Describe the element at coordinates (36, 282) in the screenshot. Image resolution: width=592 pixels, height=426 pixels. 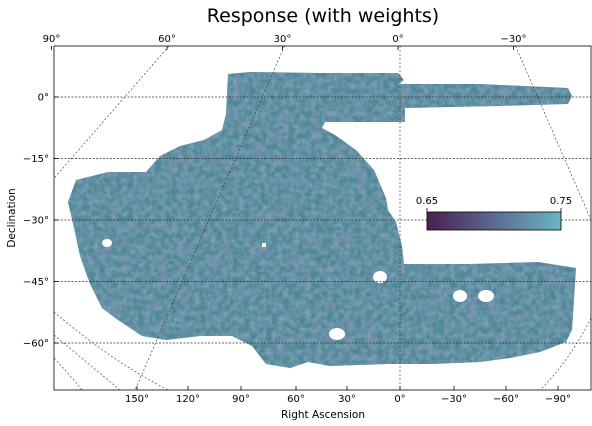
I see `dec-tick-label: −45°` at that location.